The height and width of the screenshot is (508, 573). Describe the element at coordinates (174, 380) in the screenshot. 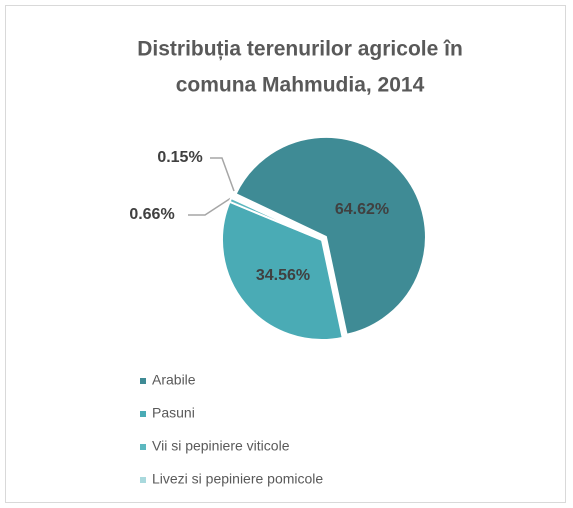

I see `legend-label: Arabile` at that location.